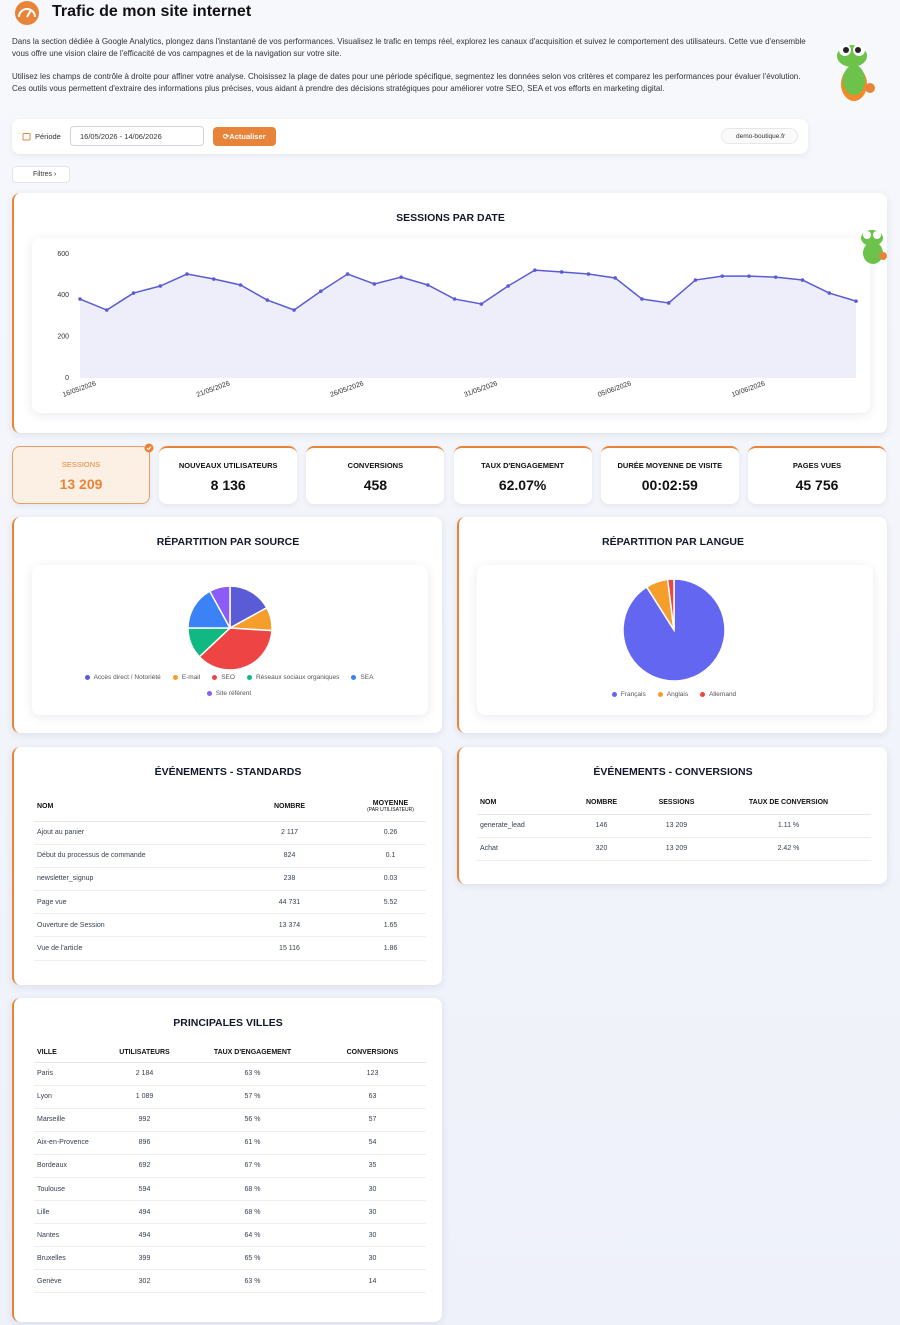 This screenshot has width=900, height=1325. Describe the element at coordinates (230, 1143) in the screenshot. I see `table-row: Aix-en-Provence 896 61 % 54` at that location.